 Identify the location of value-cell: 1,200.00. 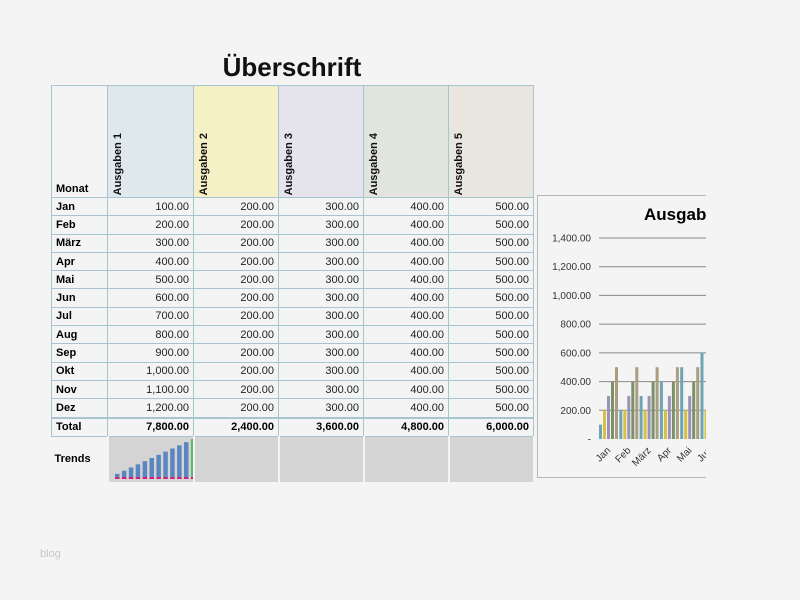
(150, 408).